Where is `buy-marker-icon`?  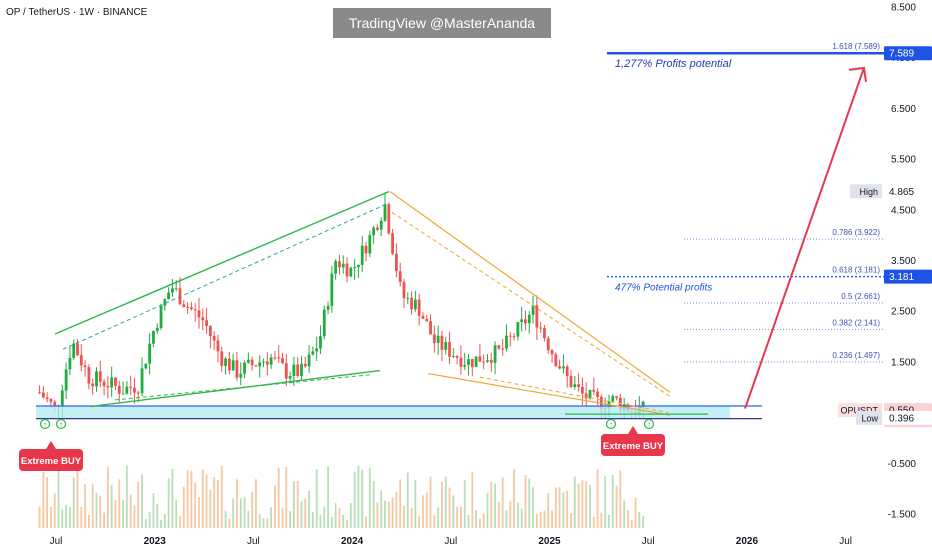
buy-marker-icon is located at coordinates (611, 424).